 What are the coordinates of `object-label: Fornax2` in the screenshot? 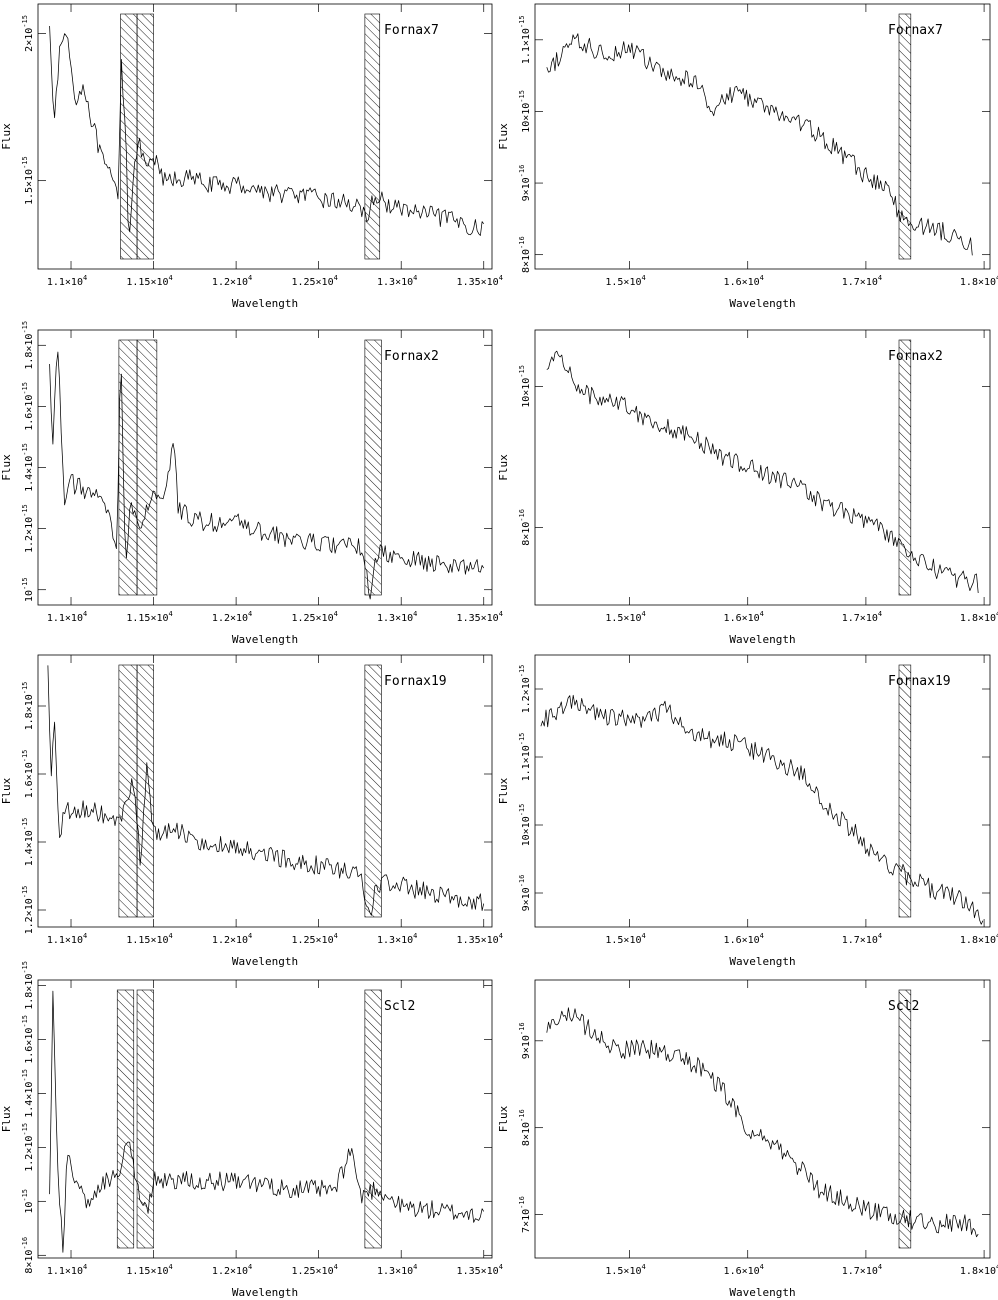 It's located at (915, 356).